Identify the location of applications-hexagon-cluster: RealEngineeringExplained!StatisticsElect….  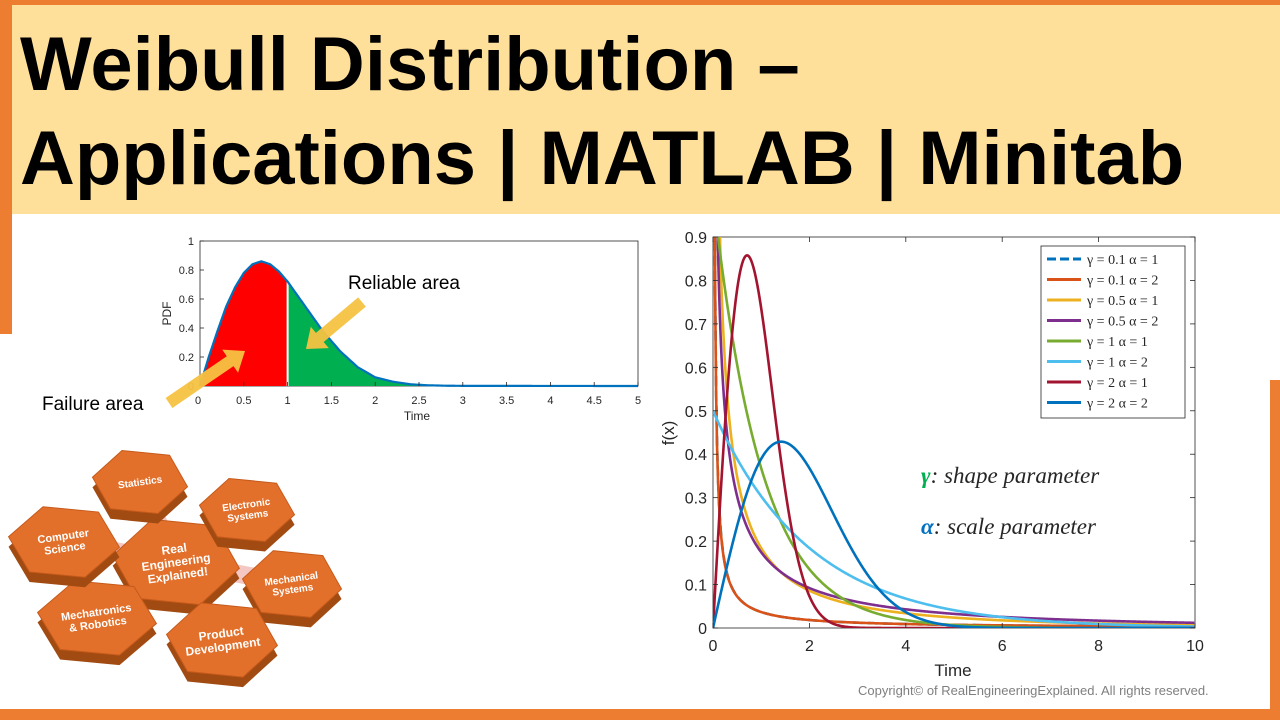
(175, 568).